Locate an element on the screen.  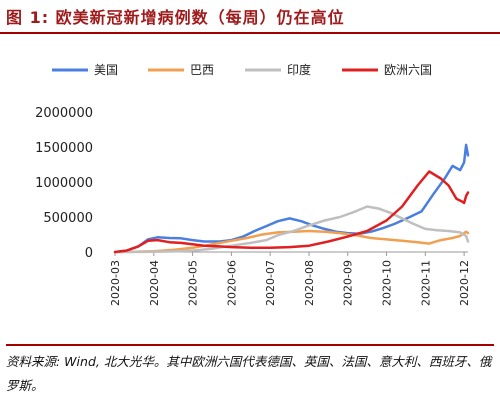
legend-label: 印度 is located at coordinates (299, 69).